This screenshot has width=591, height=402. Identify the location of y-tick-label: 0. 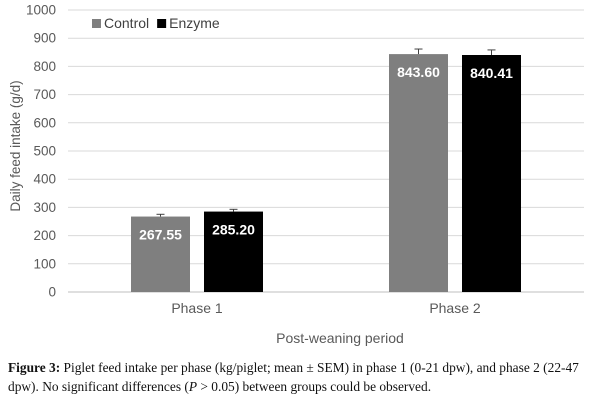
(52, 292).